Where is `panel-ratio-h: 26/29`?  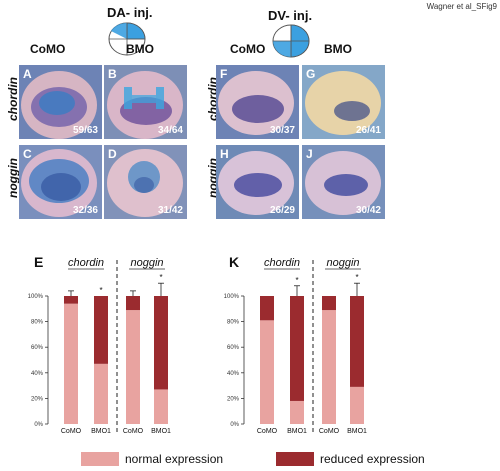
panel-ratio-h: 26/29 is located at coordinates (282, 210).